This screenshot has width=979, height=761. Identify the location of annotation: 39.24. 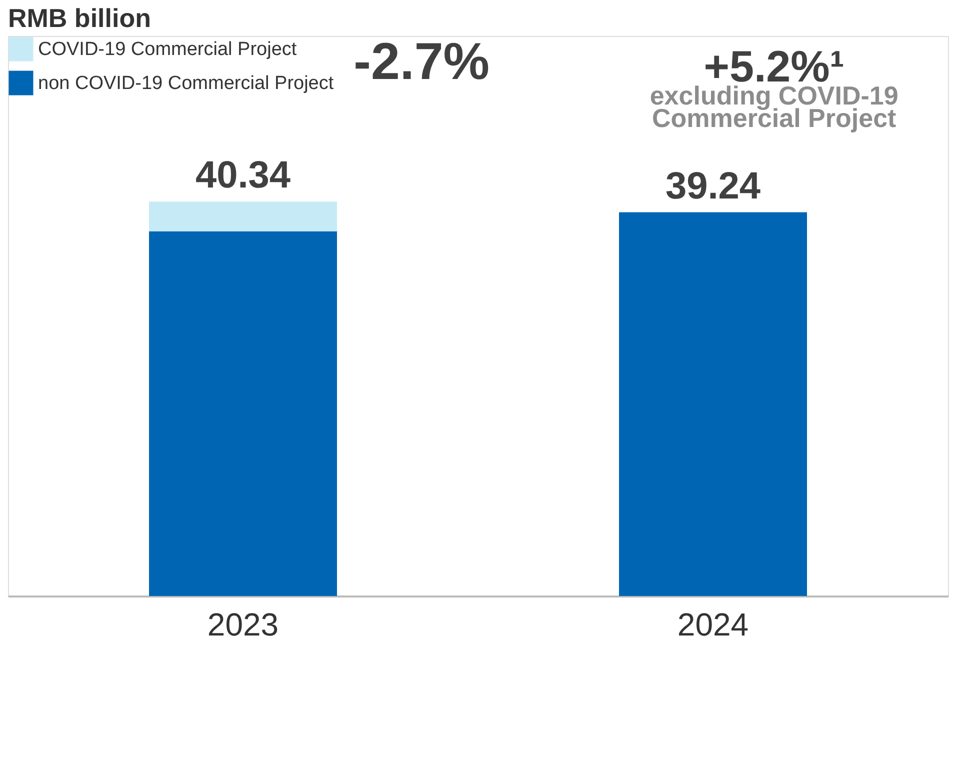
(713, 186).